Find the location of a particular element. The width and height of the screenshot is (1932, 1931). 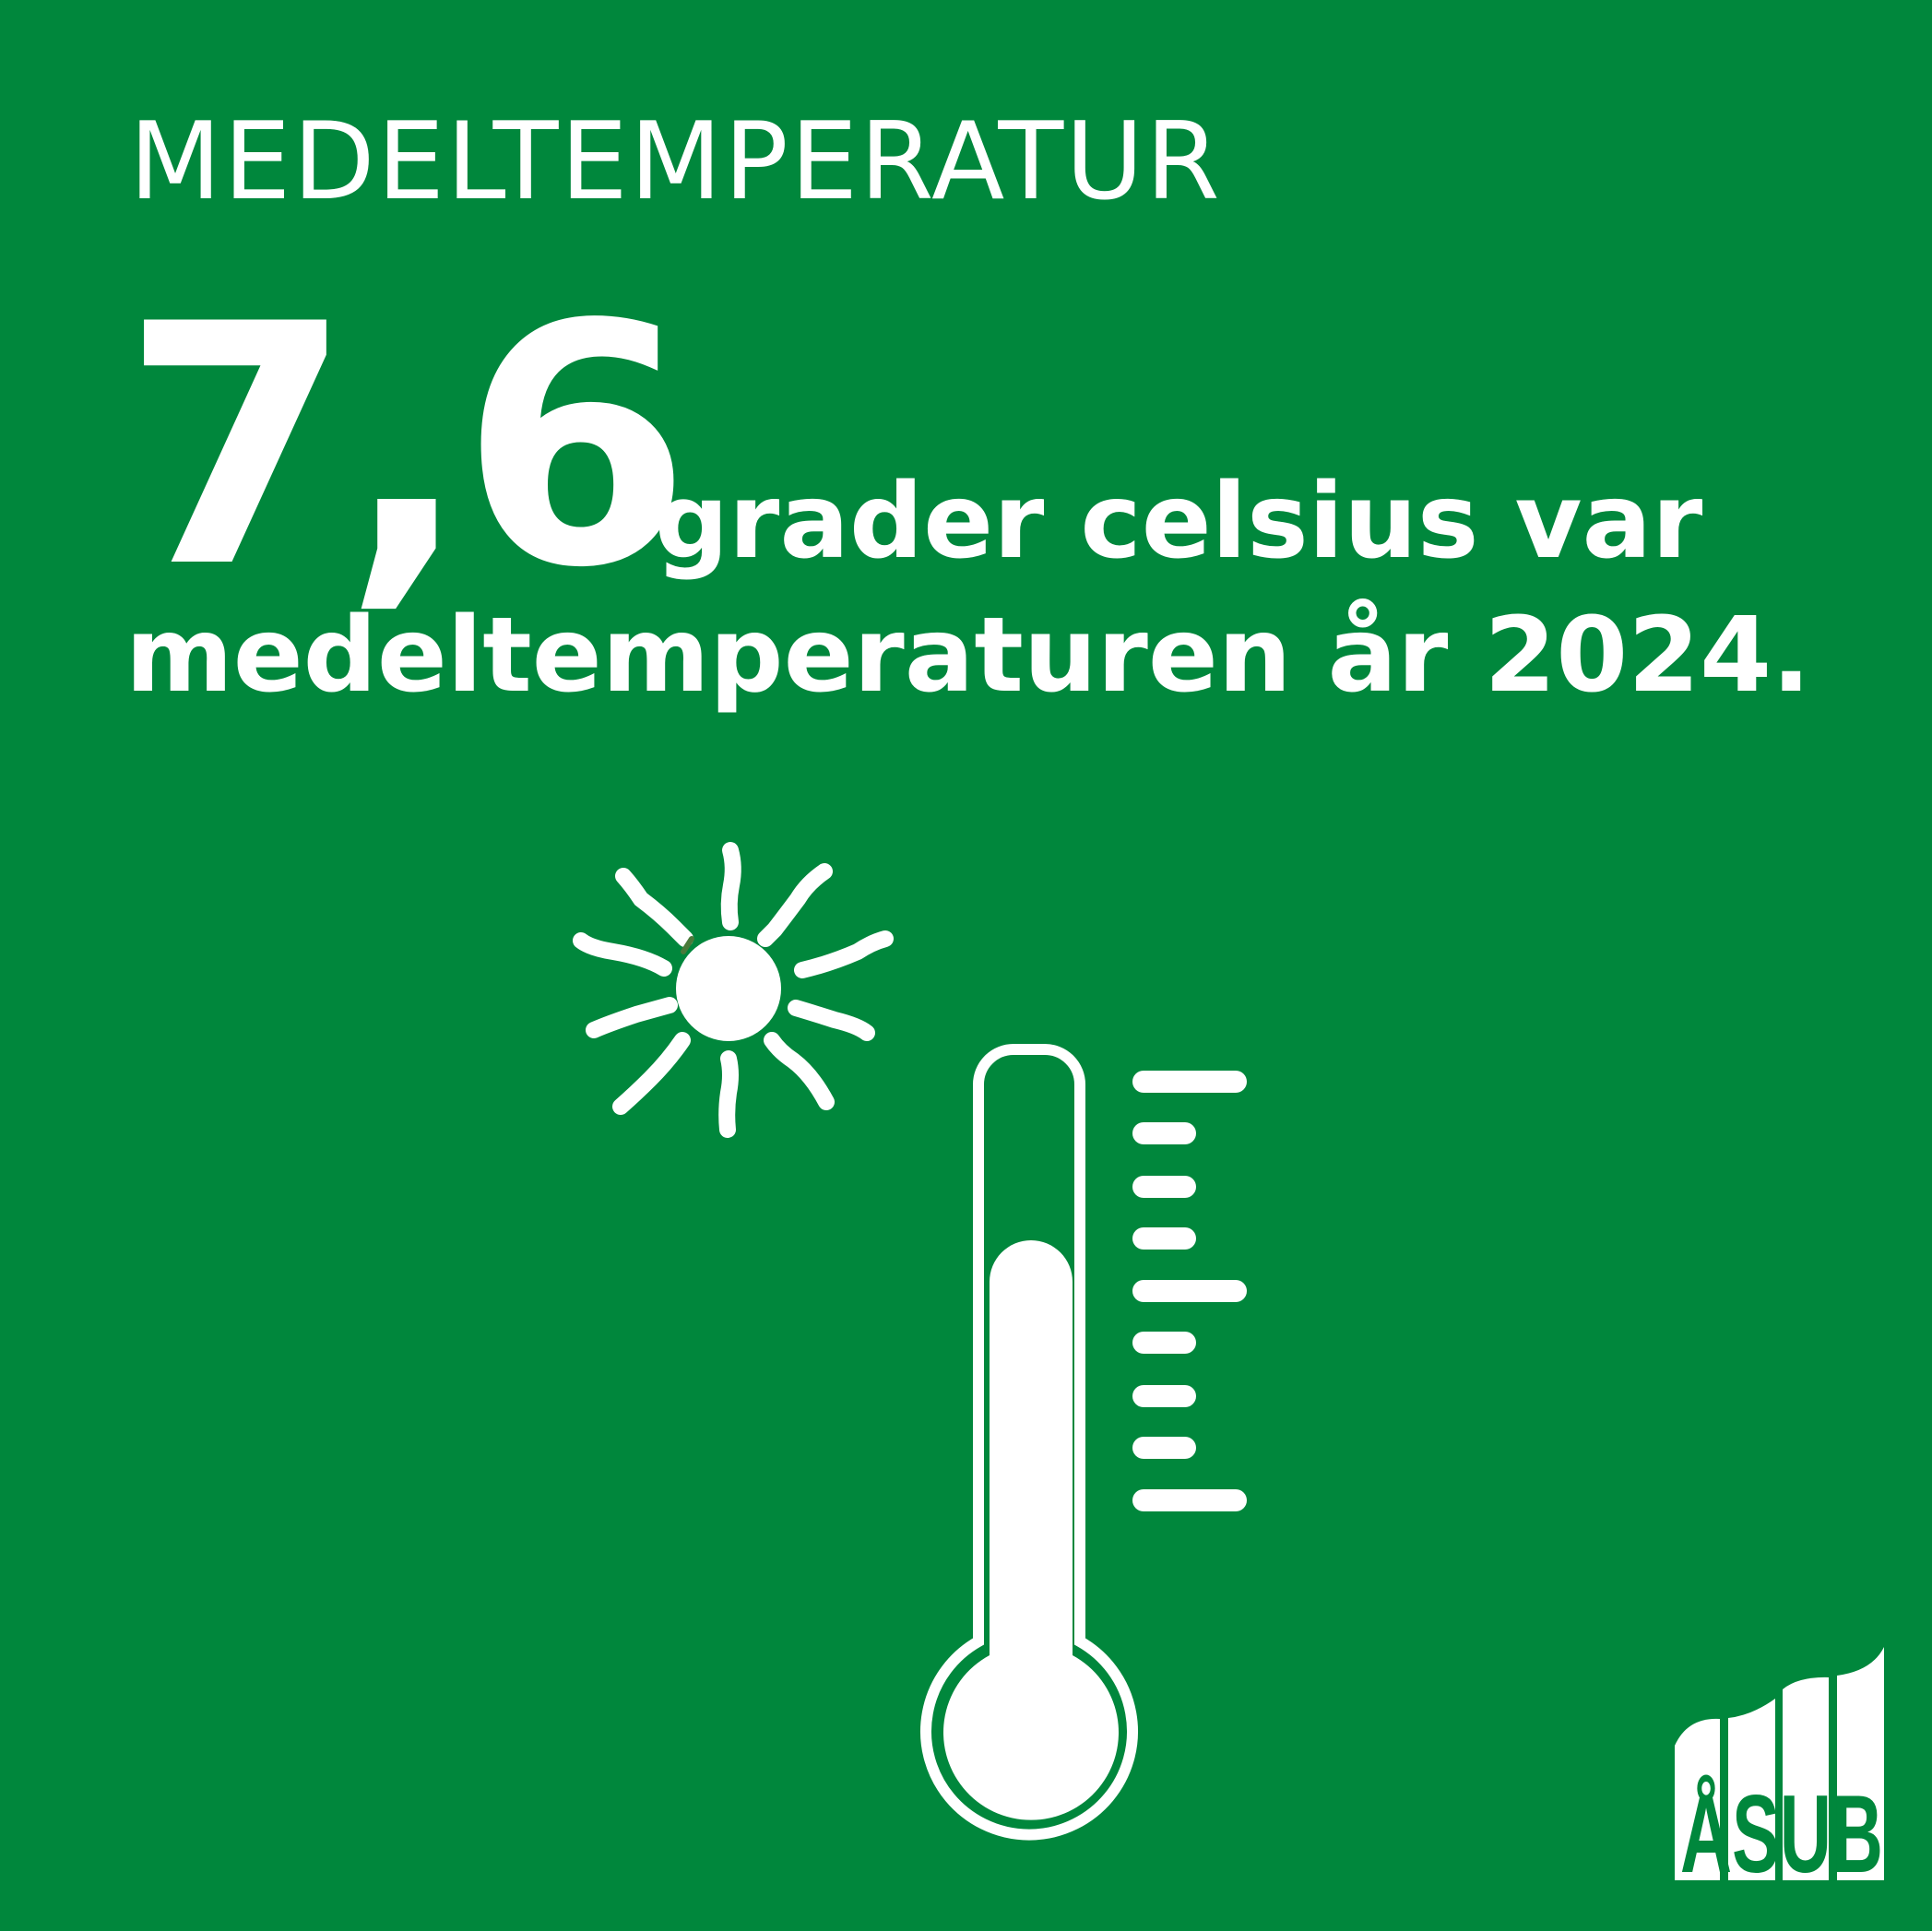

temperature-value: 7,6 is located at coordinates (407, 447).